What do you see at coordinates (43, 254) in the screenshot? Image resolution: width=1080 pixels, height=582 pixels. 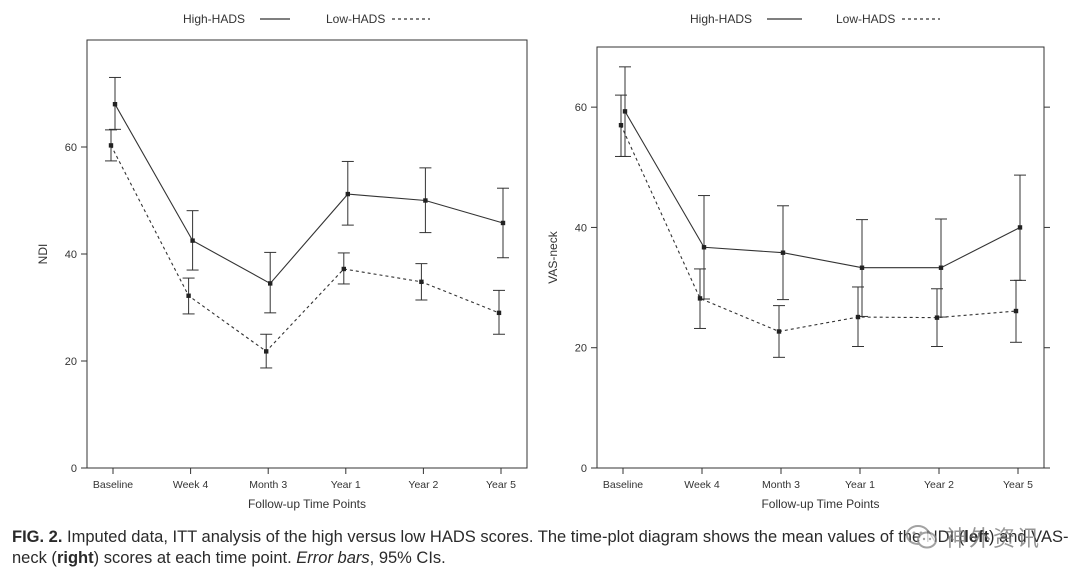 I see `y-axis-label: NDI` at bounding box center [43, 254].